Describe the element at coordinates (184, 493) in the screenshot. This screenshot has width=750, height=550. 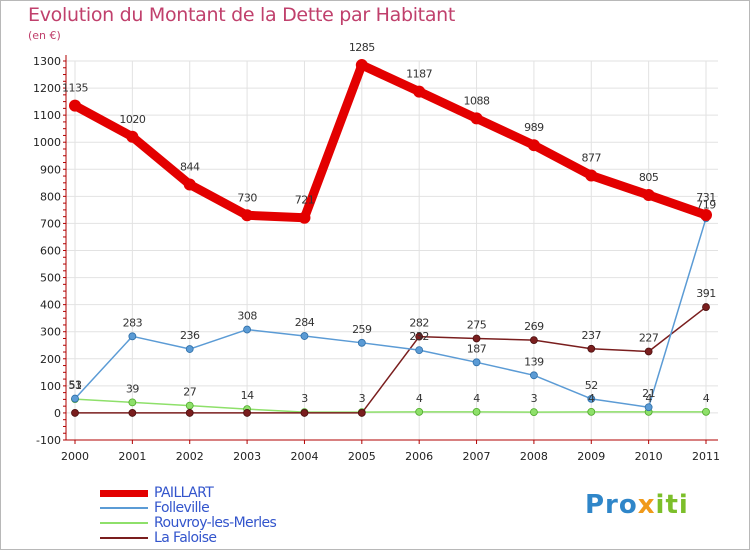
I see `legend-label-paillart: PAILLART` at that location.